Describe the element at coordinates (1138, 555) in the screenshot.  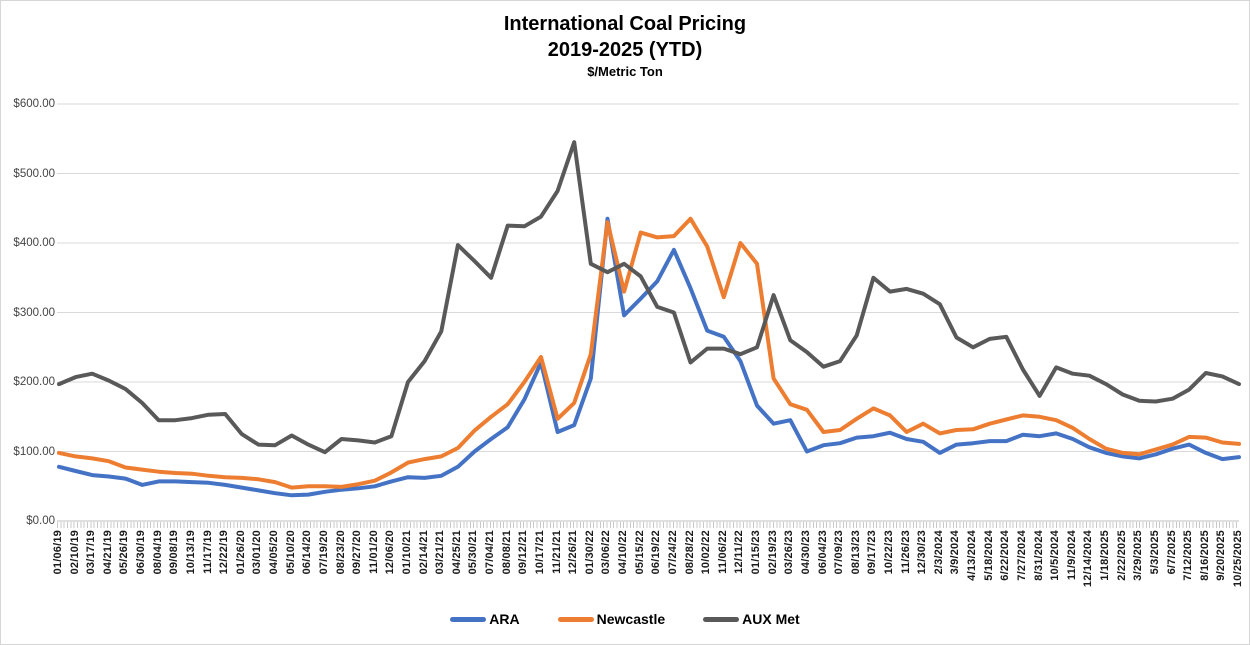
I see `x-axis-label: 3/29/2025` at that location.